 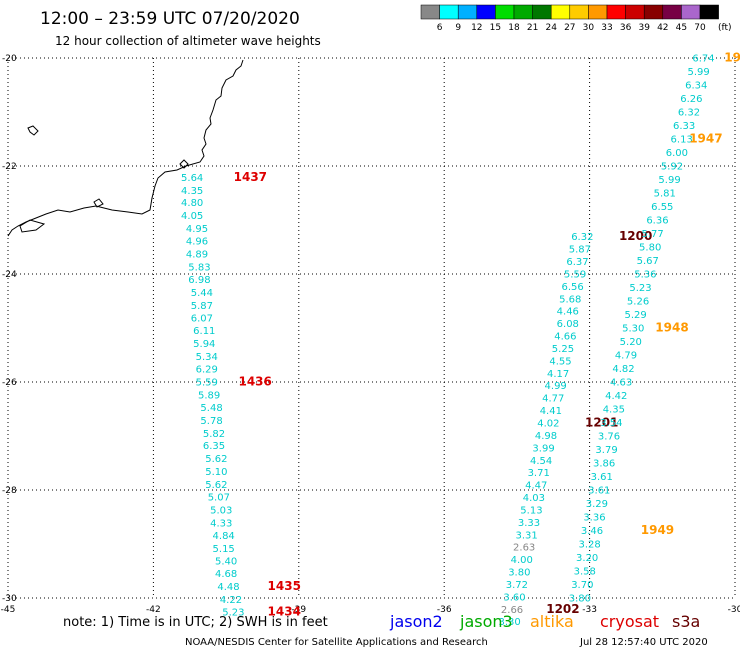 I want to click on wave-height-value: 5.77, so click(x=652, y=234).